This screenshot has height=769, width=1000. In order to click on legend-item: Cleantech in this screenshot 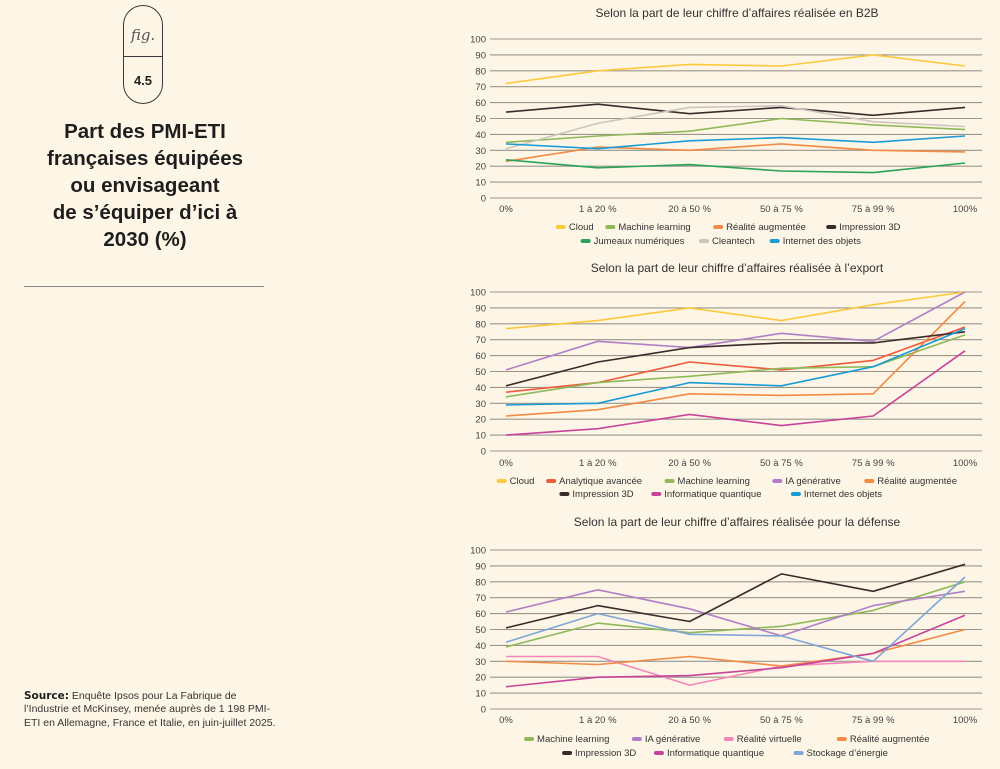, I will do `click(727, 241)`.